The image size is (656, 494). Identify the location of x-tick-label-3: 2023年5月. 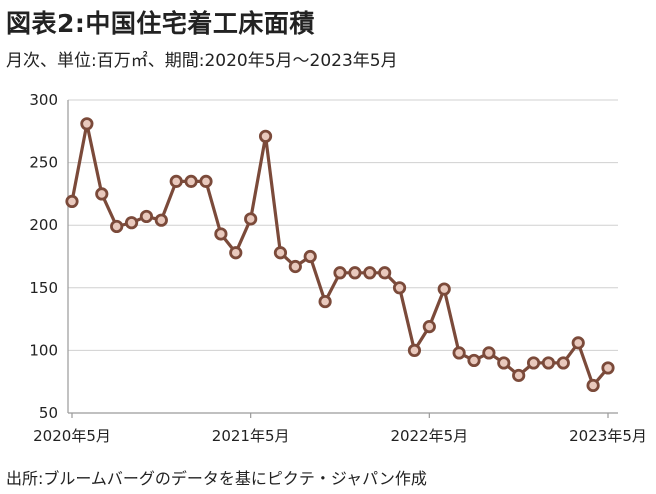
(608, 436).